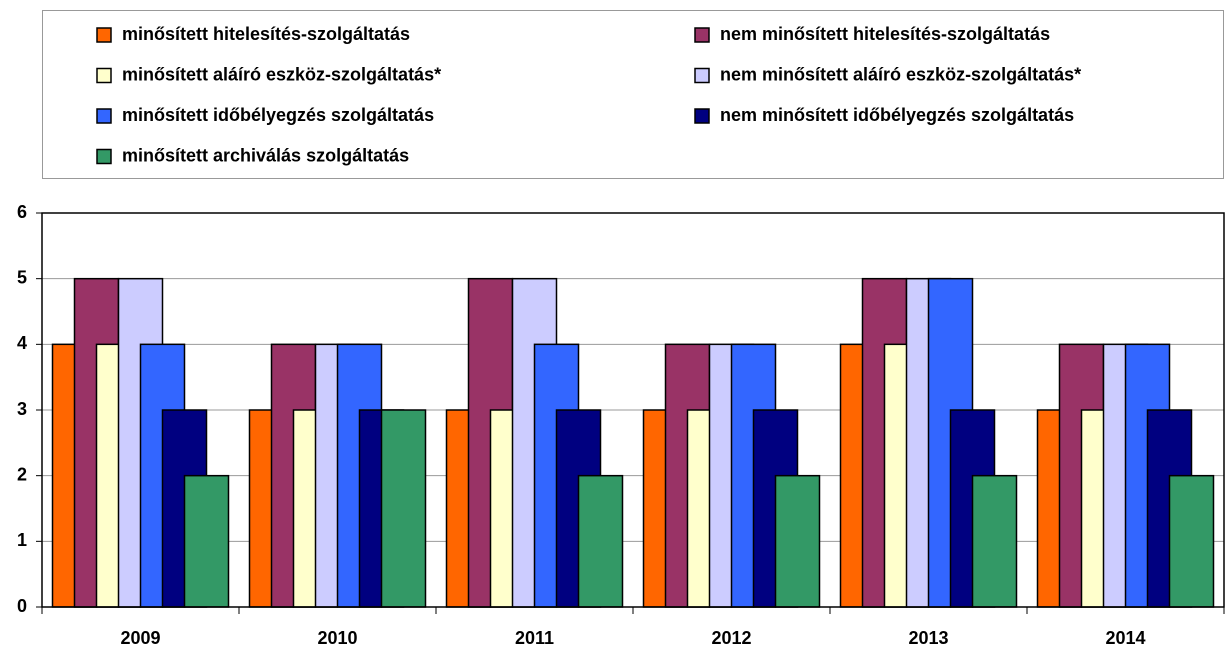 The image size is (1226, 653). Describe the element at coordinates (885, 34) in the screenshot. I see `legend-label: nem minősített hitelesítés-szolgáltatás` at that location.